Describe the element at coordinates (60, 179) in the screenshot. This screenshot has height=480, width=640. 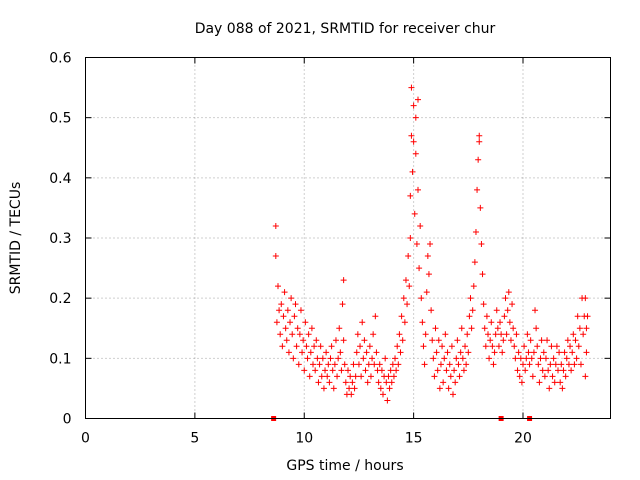
I see `y-tick-label: 0.4` at that location.